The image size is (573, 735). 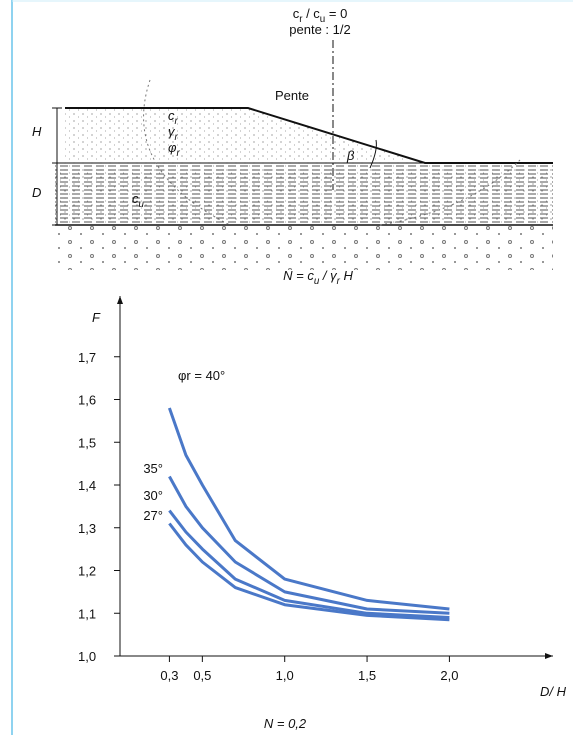 I want to click on label-part: / c, so click(x=311, y=13).